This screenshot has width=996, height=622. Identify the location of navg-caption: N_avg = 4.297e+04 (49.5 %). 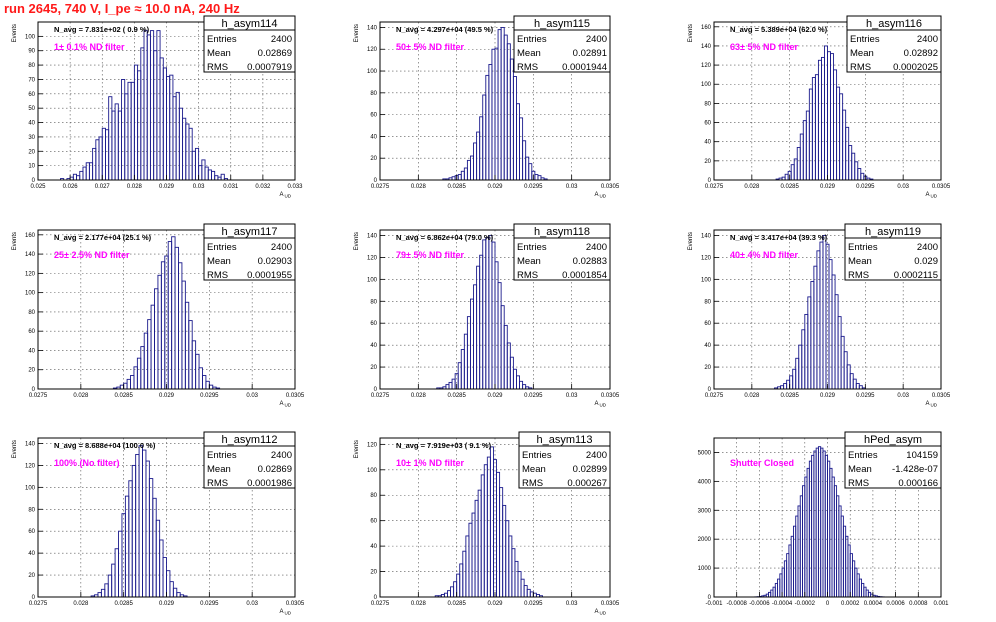
(445, 29).